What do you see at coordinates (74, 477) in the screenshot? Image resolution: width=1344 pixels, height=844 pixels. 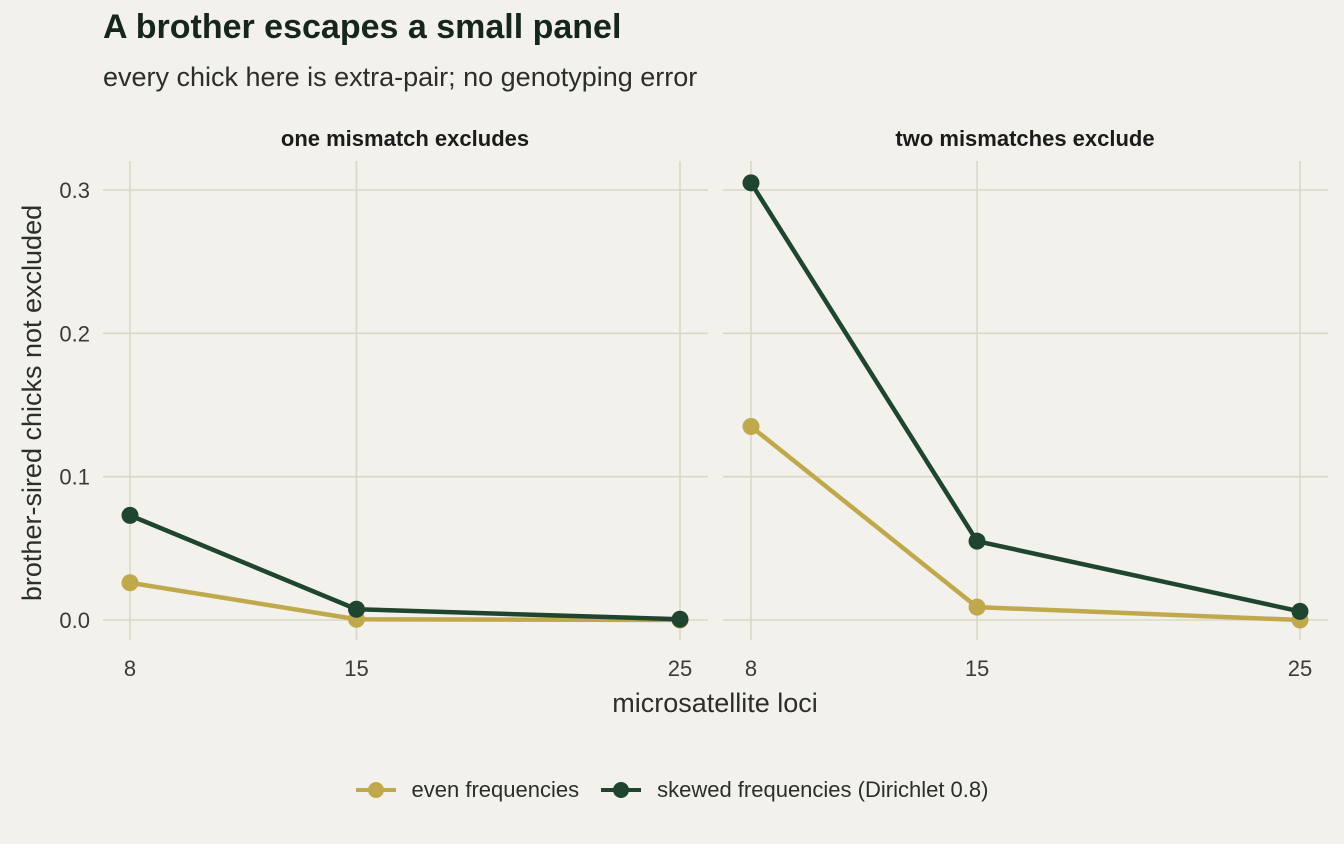 I see `y-tick-label: 0.1` at bounding box center [74, 477].